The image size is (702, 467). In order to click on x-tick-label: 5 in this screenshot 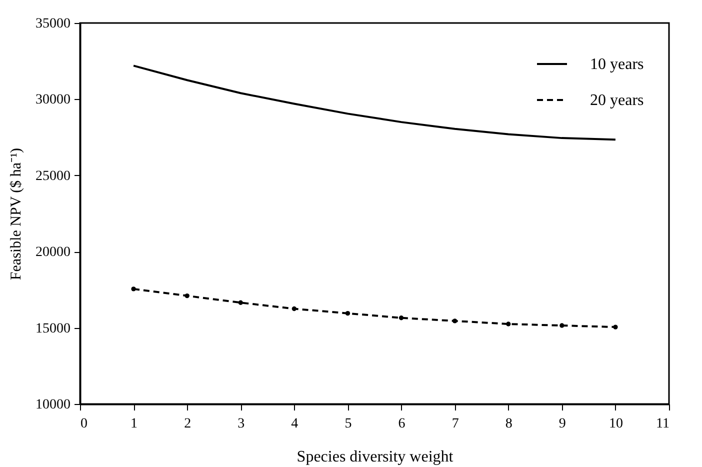, I will do `click(348, 424)`.